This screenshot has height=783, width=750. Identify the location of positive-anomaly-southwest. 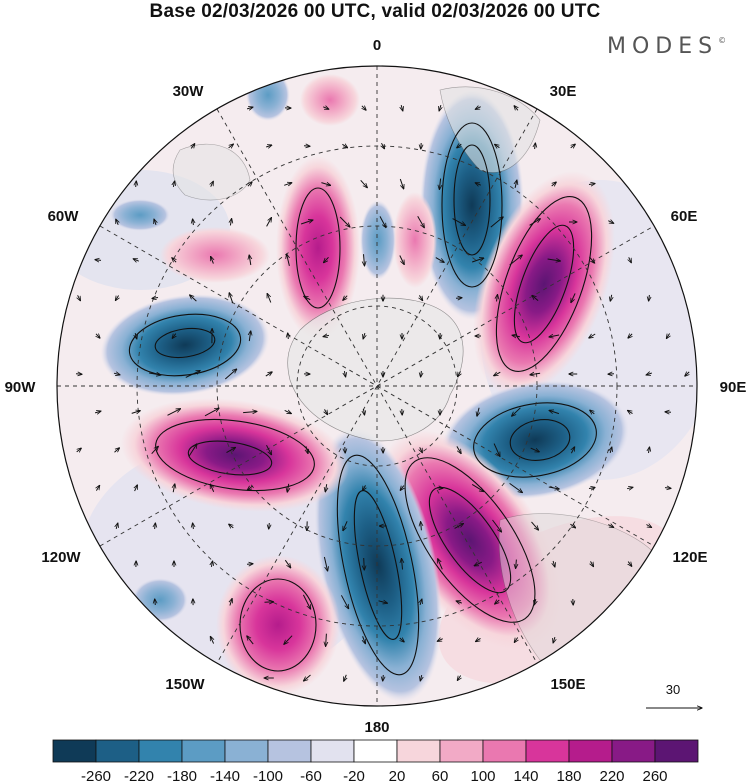
(278, 625).